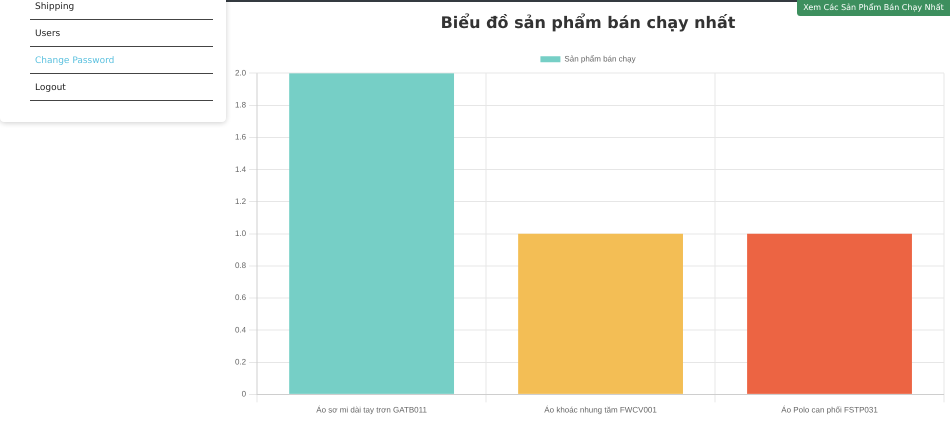 This screenshot has height=448, width=950. I want to click on y-tick-label: 0.4, so click(240, 329).